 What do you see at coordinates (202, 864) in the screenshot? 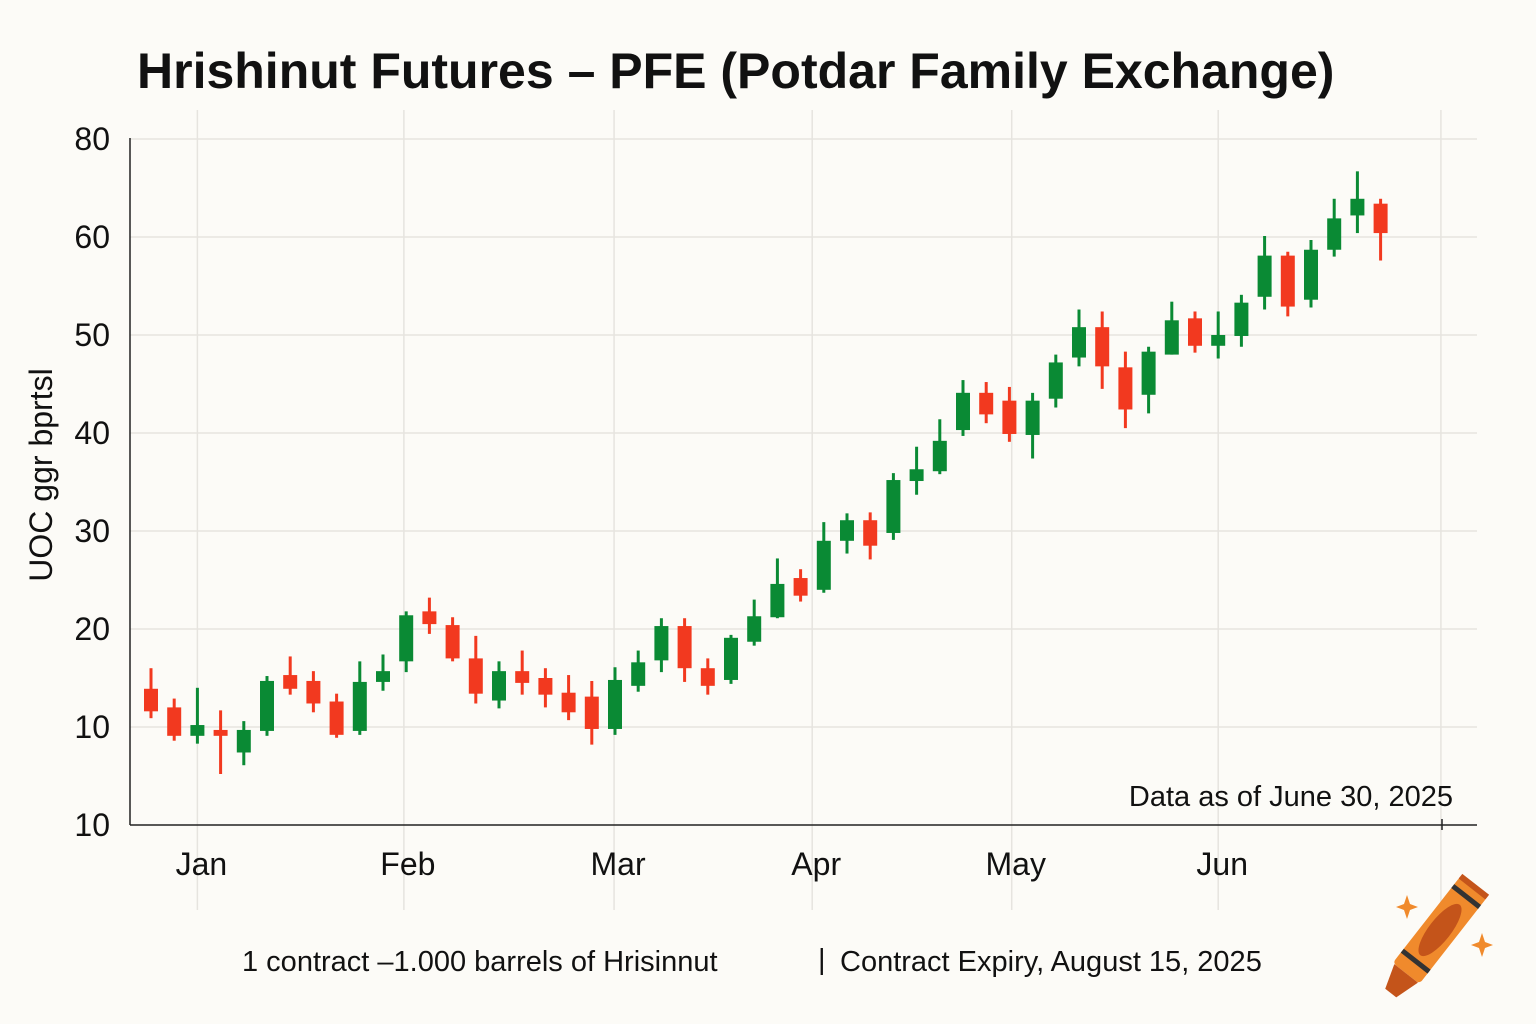
I see `x-tick-label: Jan` at bounding box center [202, 864].